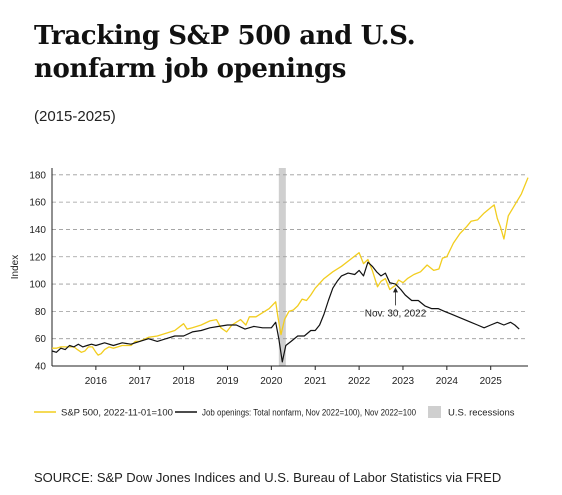  I want to click on legend-label-recessions: U.S. recessions, so click(481, 413).